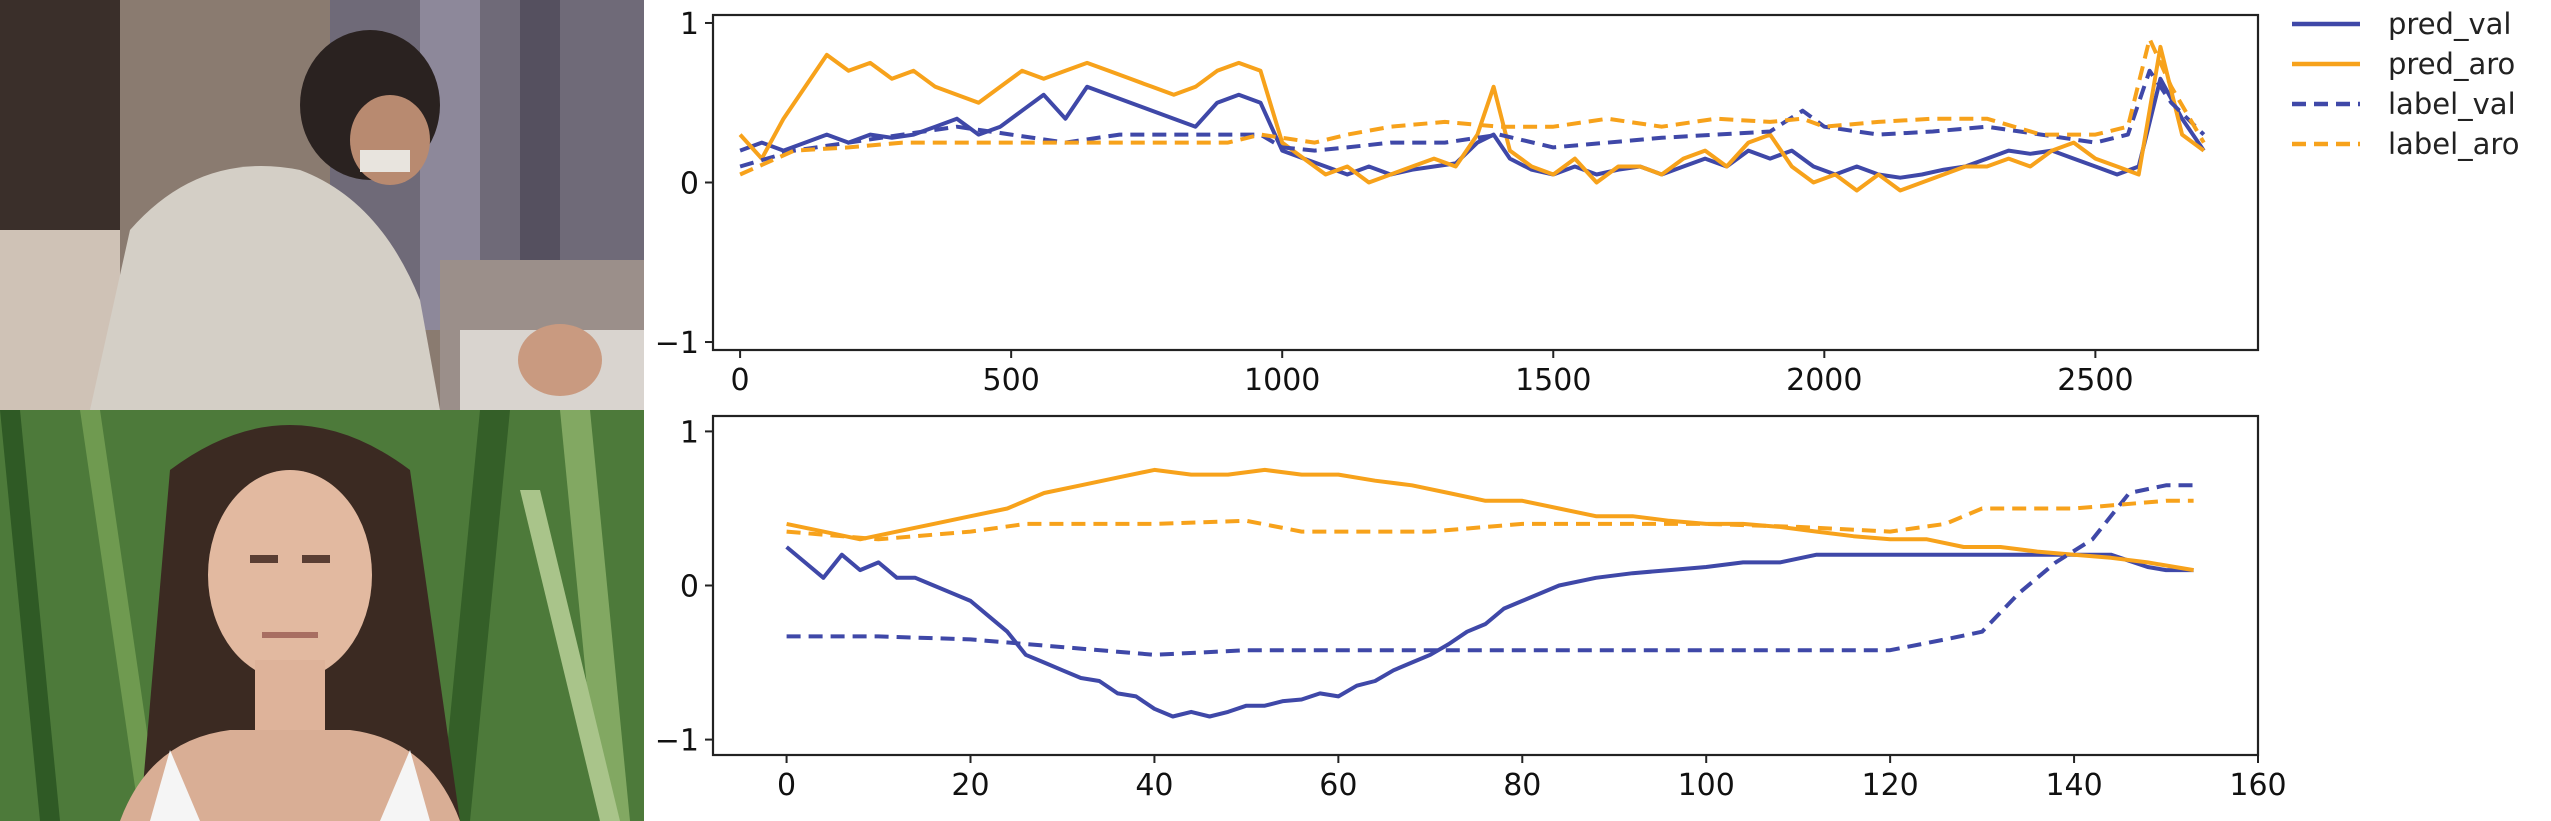 The width and height of the screenshot is (2551, 821). Describe the element at coordinates (2453, 144) in the screenshot. I see `legend-label-label_aro: label_aro` at that location.